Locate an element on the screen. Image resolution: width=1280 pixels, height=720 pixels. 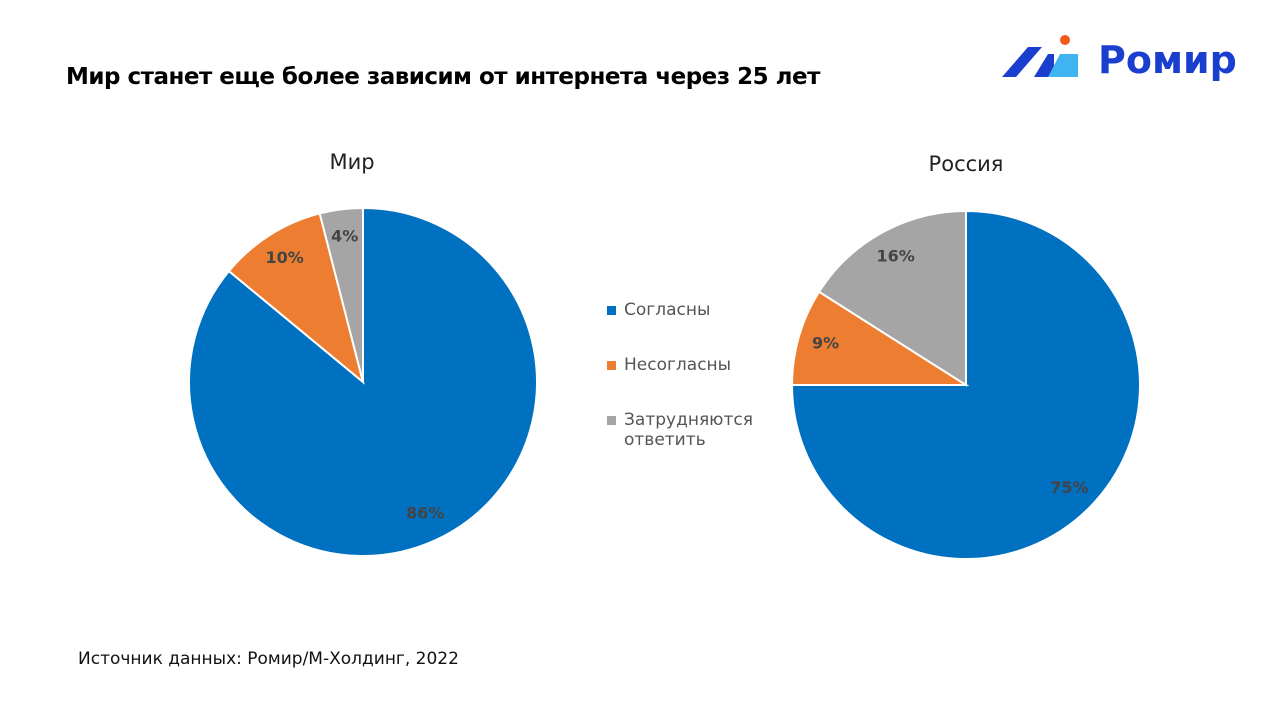
data-label-agree: 86% is located at coordinates (425, 513).